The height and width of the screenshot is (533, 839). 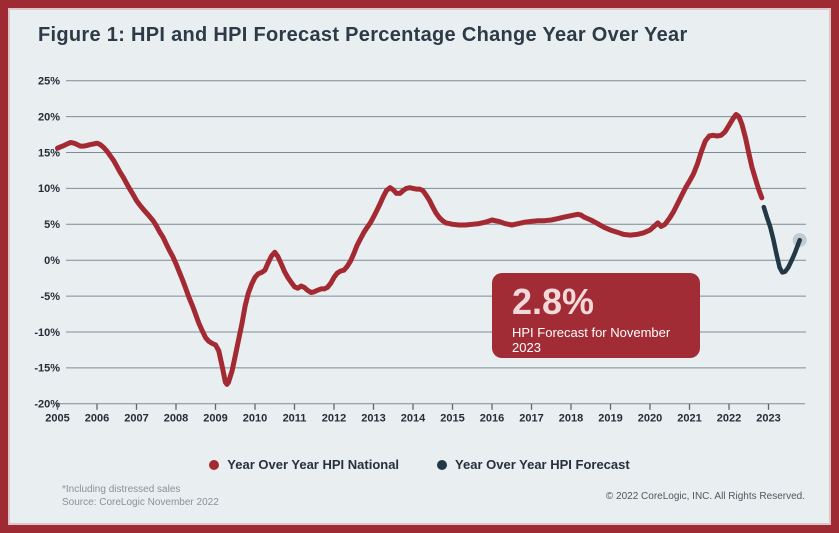 What do you see at coordinates (97, 419) in the screenshot?
I see `x-tick-label: 2006` at bounding box center [97, 419].